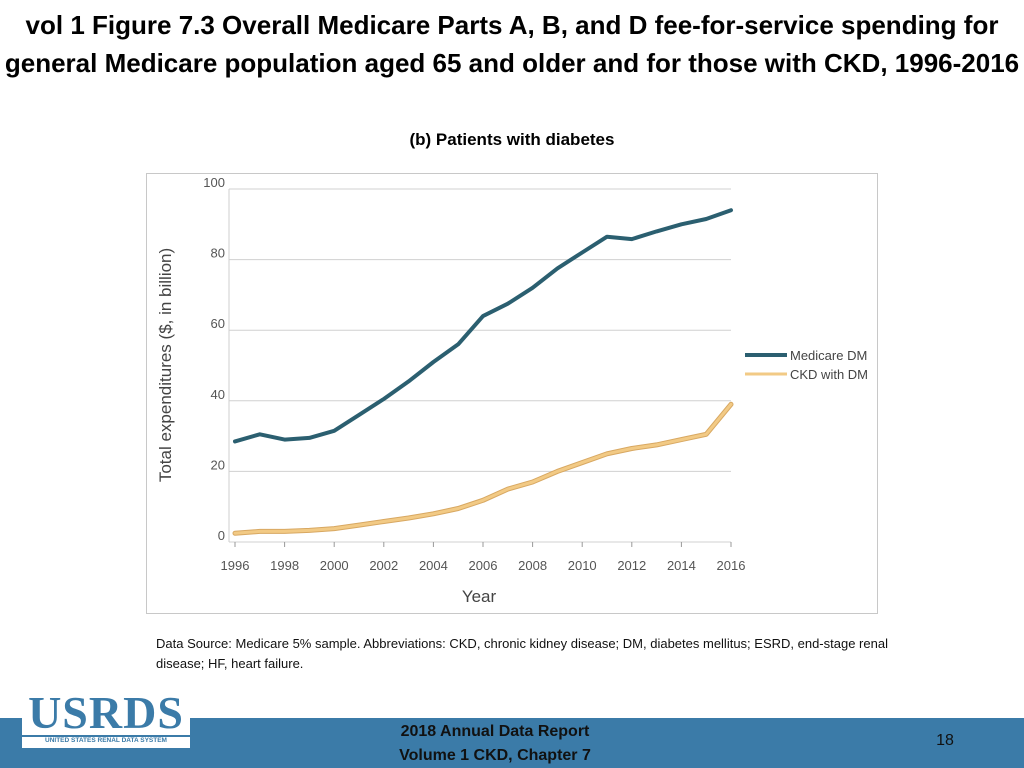  Describe the element at coordinates (284, 565) in the screenshot. I see `x-tick-label: 1998` at that location.